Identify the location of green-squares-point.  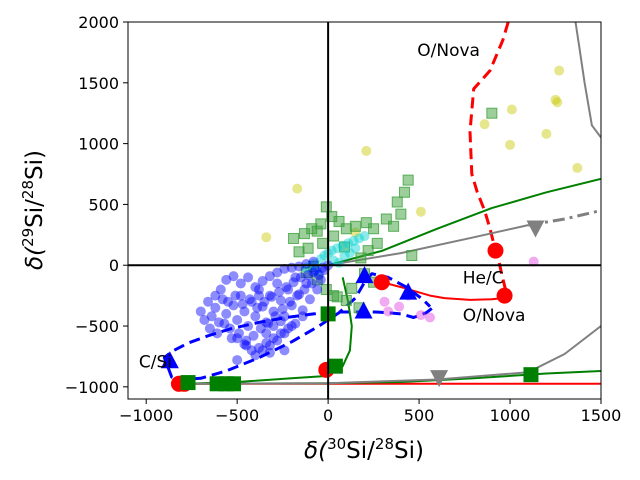
(335, 366).